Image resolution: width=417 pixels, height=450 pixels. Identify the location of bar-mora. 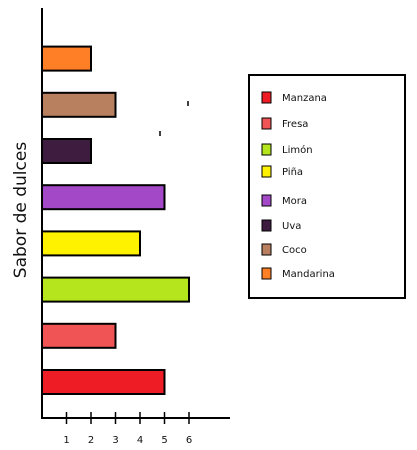
(103, 197).